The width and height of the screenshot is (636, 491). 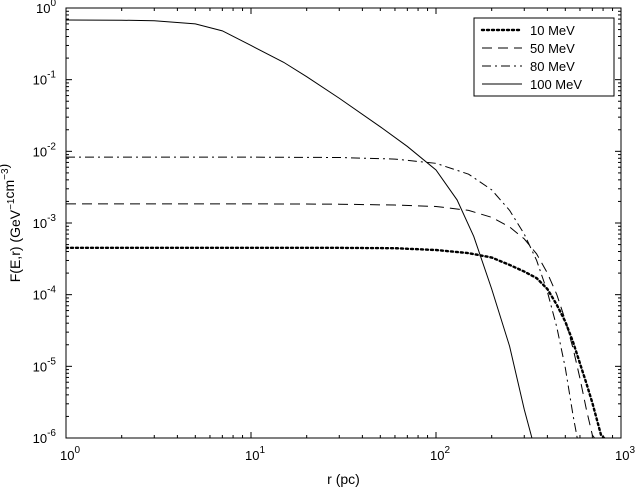 What do you see at coordinates (45, 437) in the screenshot?
I see `y-tick-label: 10⁻⁶` at bounding box center [45, 437].